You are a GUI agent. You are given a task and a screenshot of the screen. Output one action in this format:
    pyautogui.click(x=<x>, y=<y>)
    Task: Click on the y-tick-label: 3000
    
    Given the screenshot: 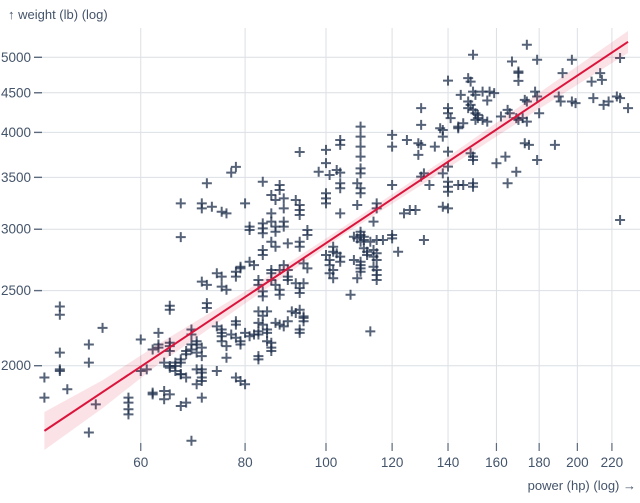 What is the action you would take?
    pyautogui.click(x=16, y=229)
    